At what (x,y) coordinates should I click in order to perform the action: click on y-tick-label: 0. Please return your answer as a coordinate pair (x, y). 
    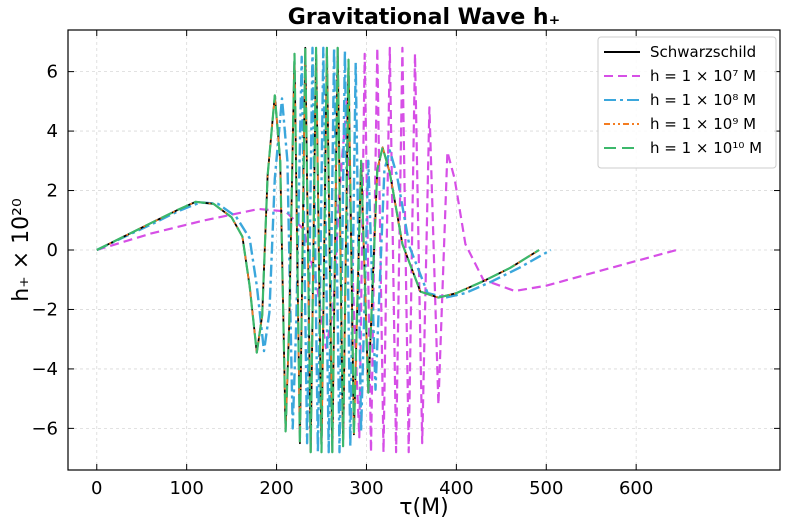
    Looking at the image, I should click on (52, 250).